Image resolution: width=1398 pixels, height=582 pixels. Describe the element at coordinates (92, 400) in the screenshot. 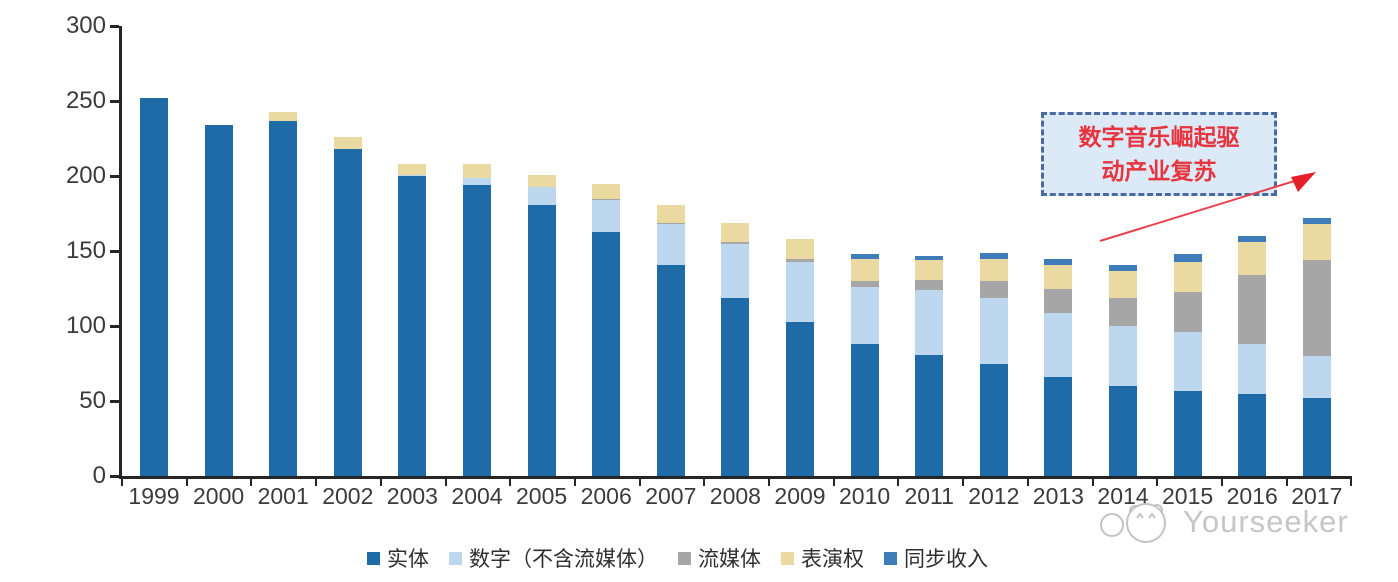

I see `y-axis-label: 50` at that location.